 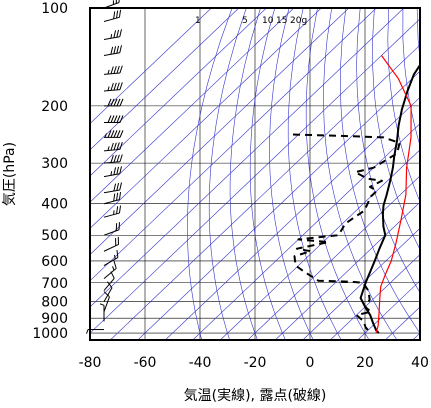 I want to click on y-tick-label: 1000, so click(x=50, y=334).